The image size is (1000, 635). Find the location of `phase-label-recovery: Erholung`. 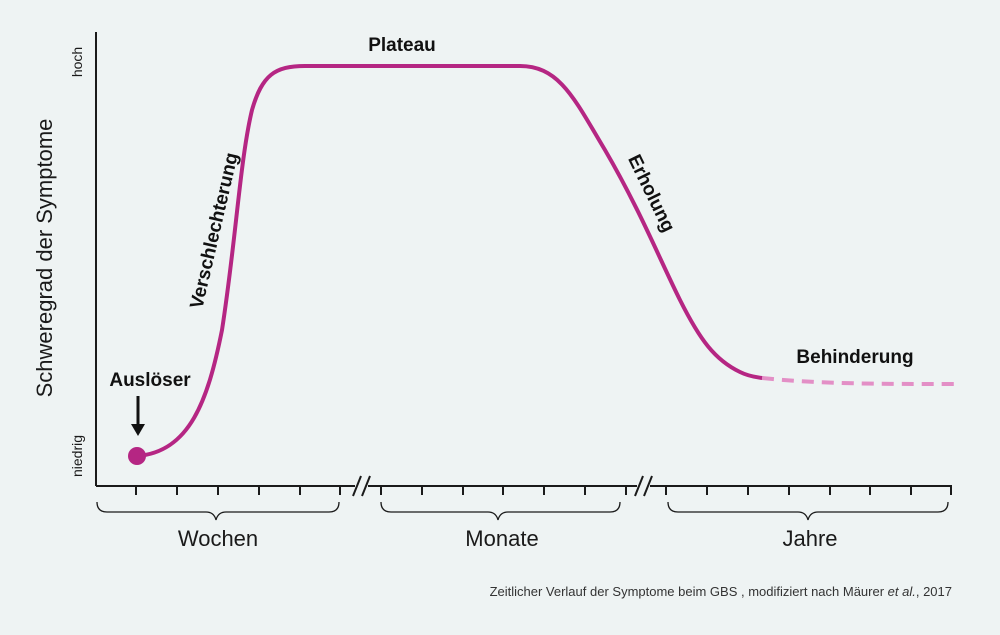

phase-label-recovery: Erholung is located at coordinates (650, 194).